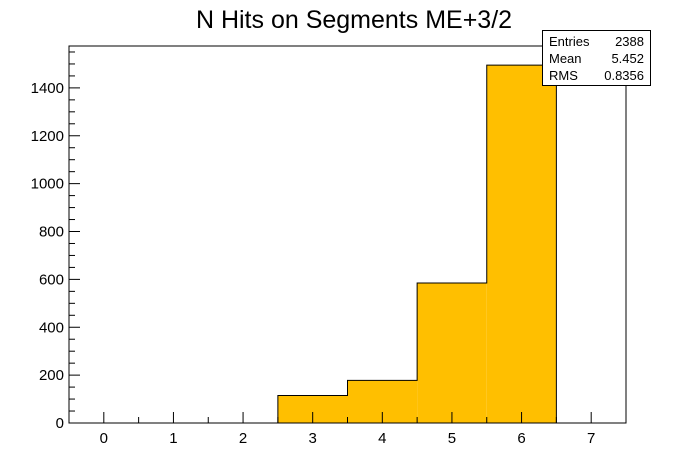 The image size is (696, 472). Describe the element at coordinates (173, 438) in the screenshot. I see `x-tick-label: 1` at that location.